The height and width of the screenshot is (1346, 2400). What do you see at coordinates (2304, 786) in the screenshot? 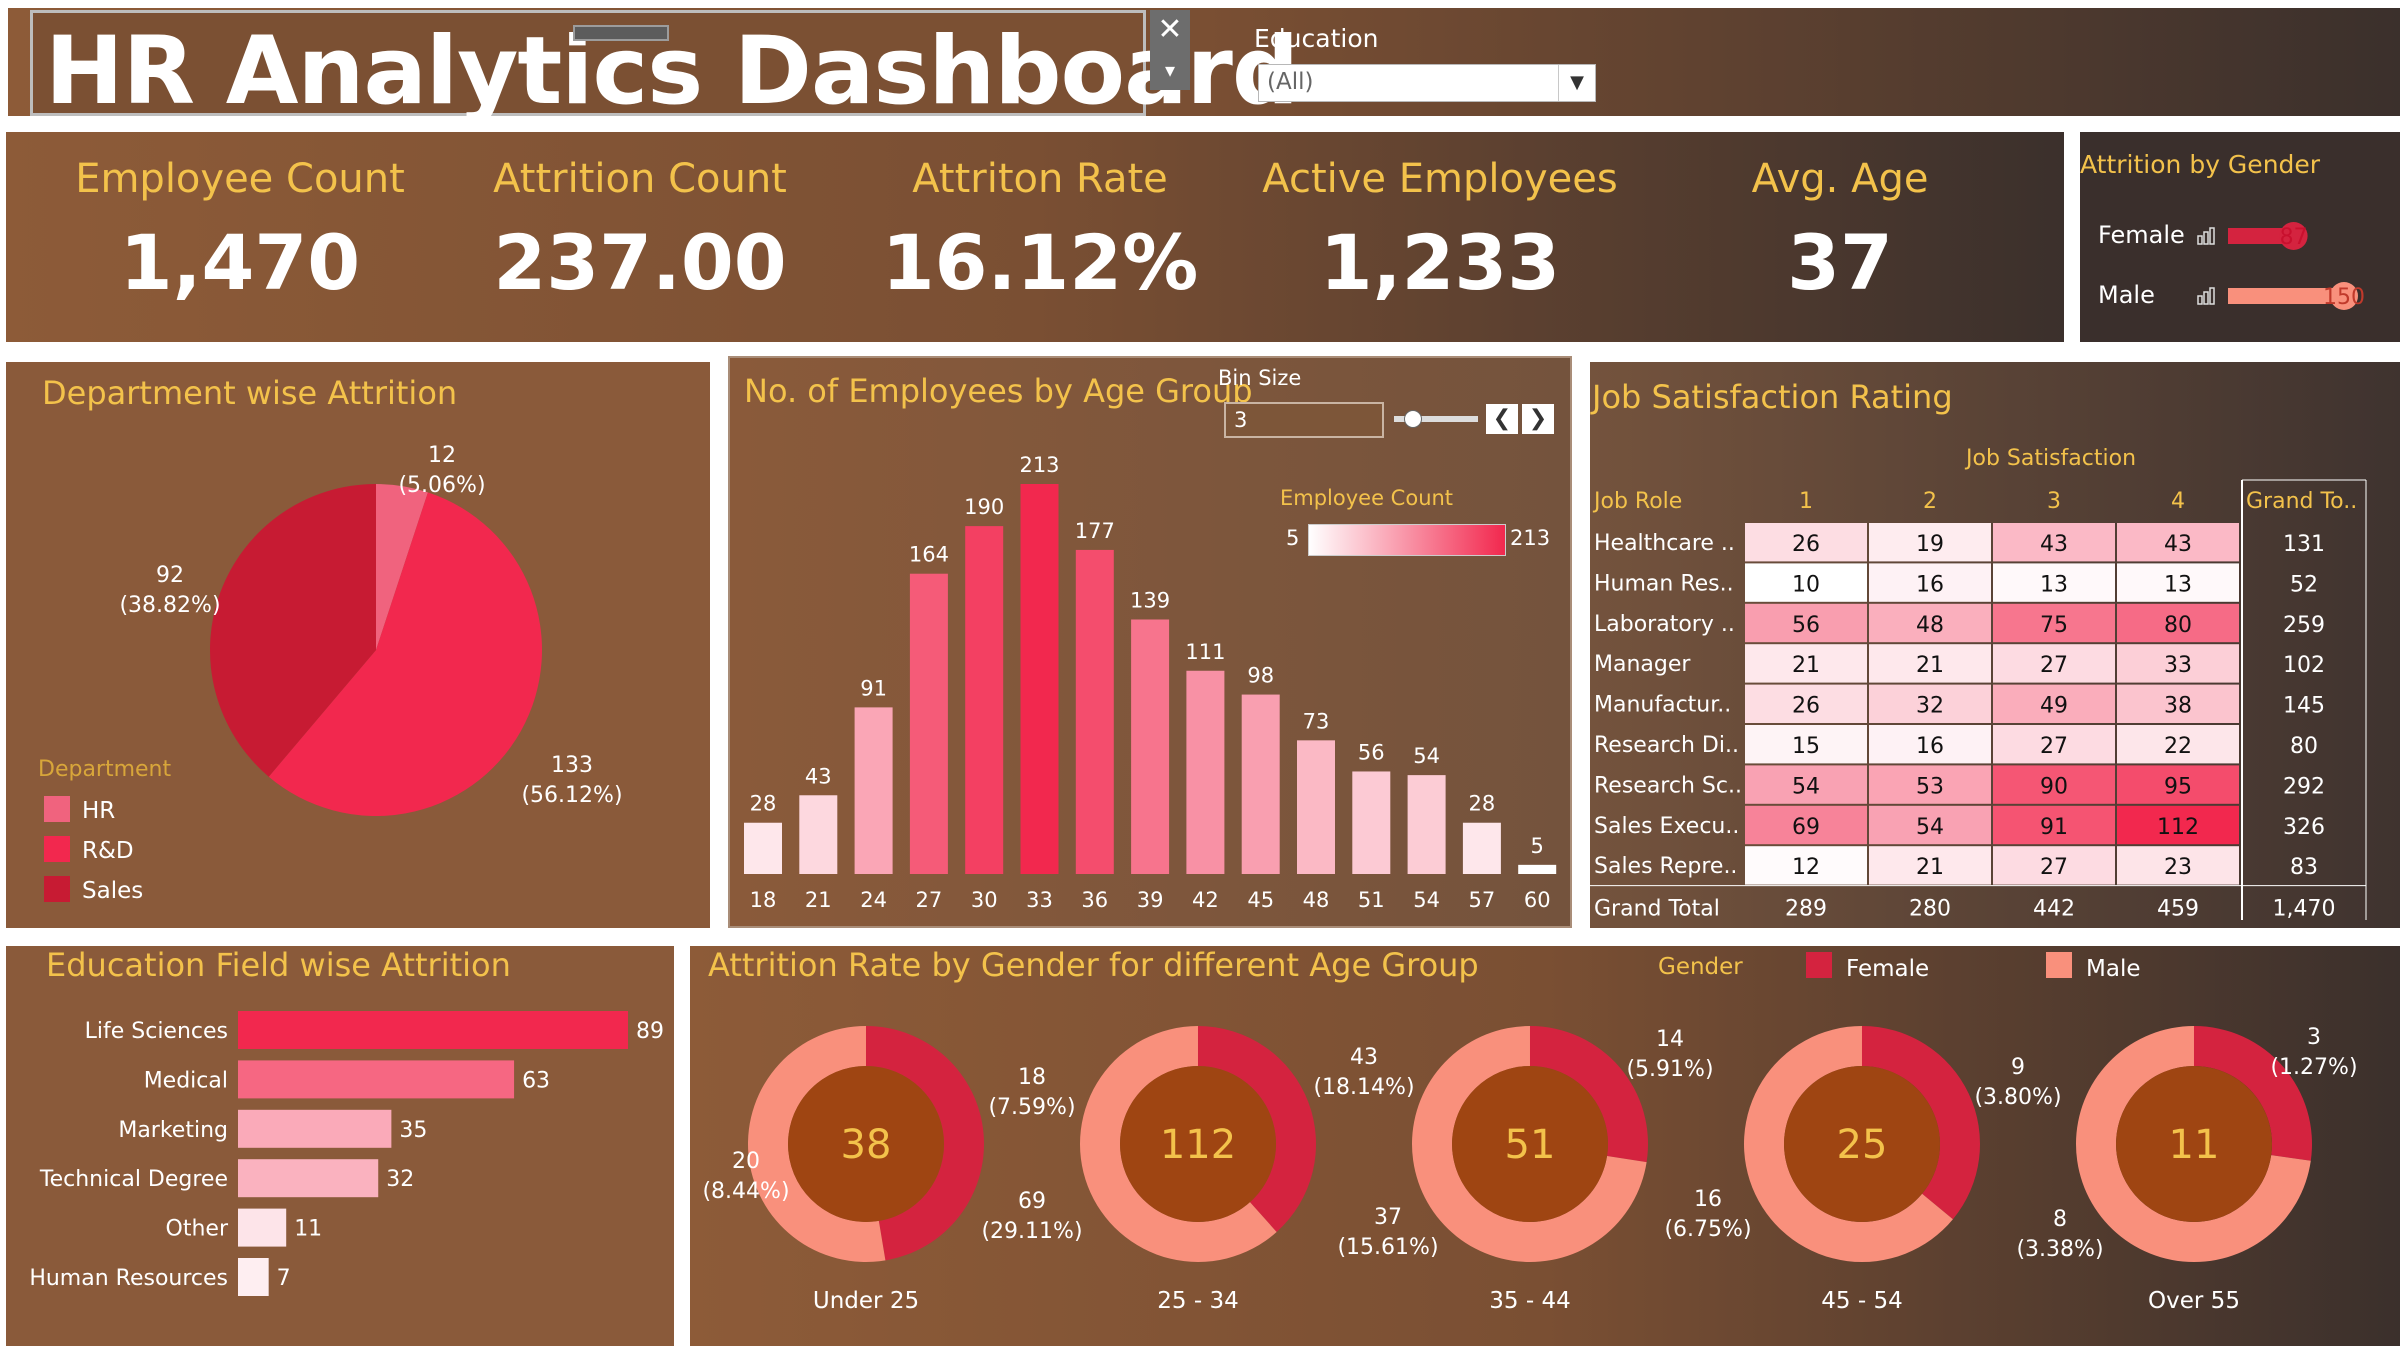
I see `table-row-total: 292` at bounding box center [2304, 786].